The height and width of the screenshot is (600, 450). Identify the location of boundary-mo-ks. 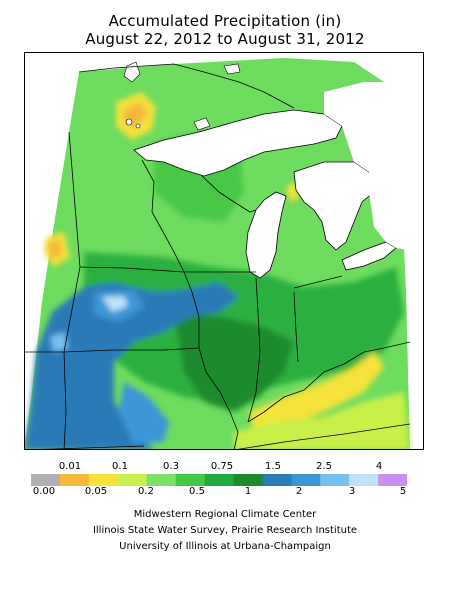
(45, 400).